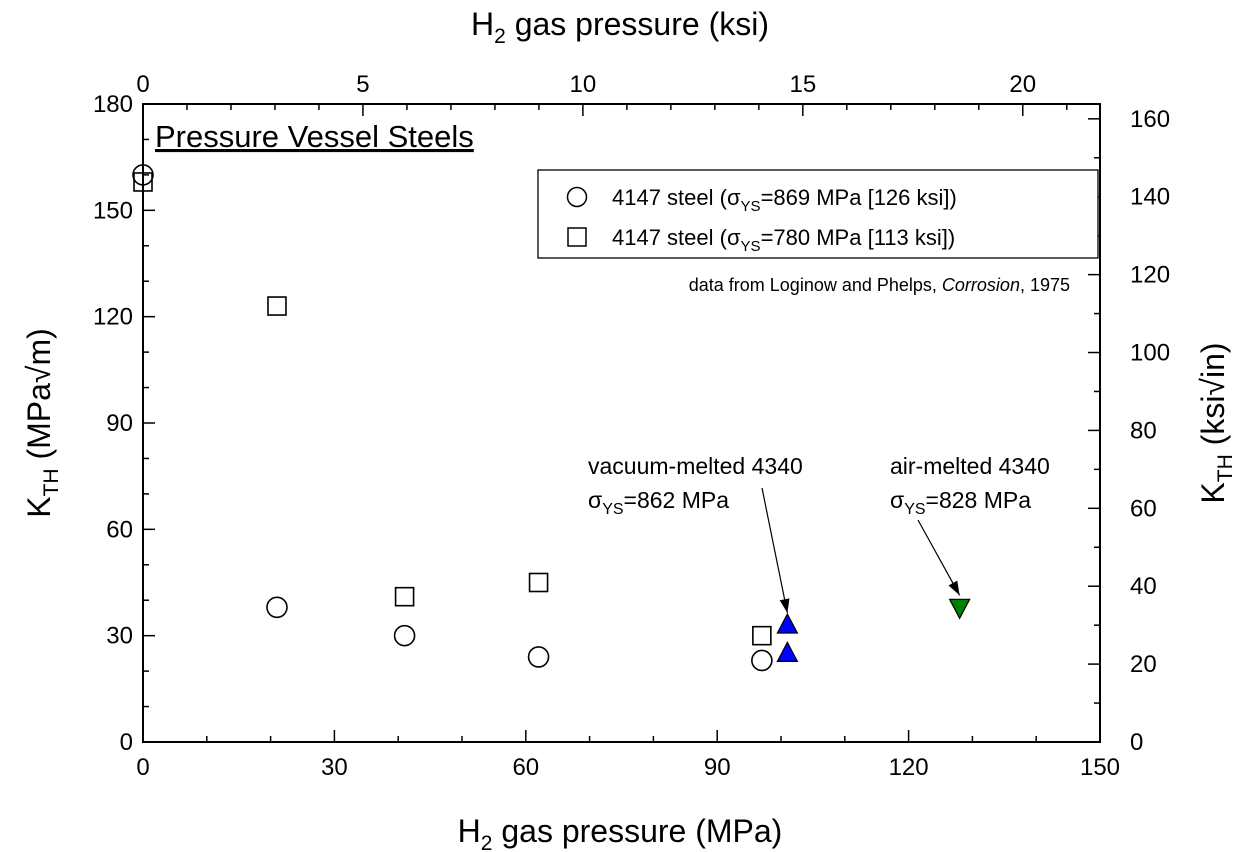  What do you see at coordinates (1143, 664) in the screenshot?
I see `y-right-tick-label: 20` at bounding box center [1143, 664].